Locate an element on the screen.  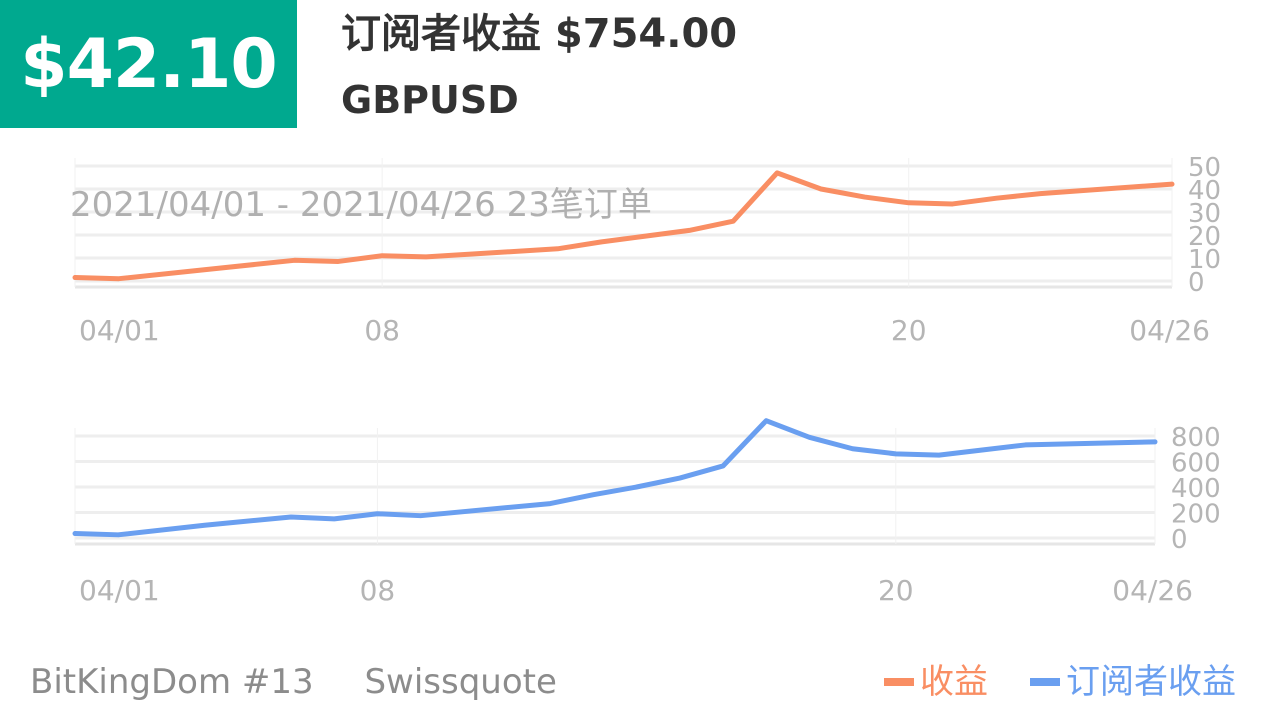
legend-swatch-subscriber is located at coordinates (1045, 682).